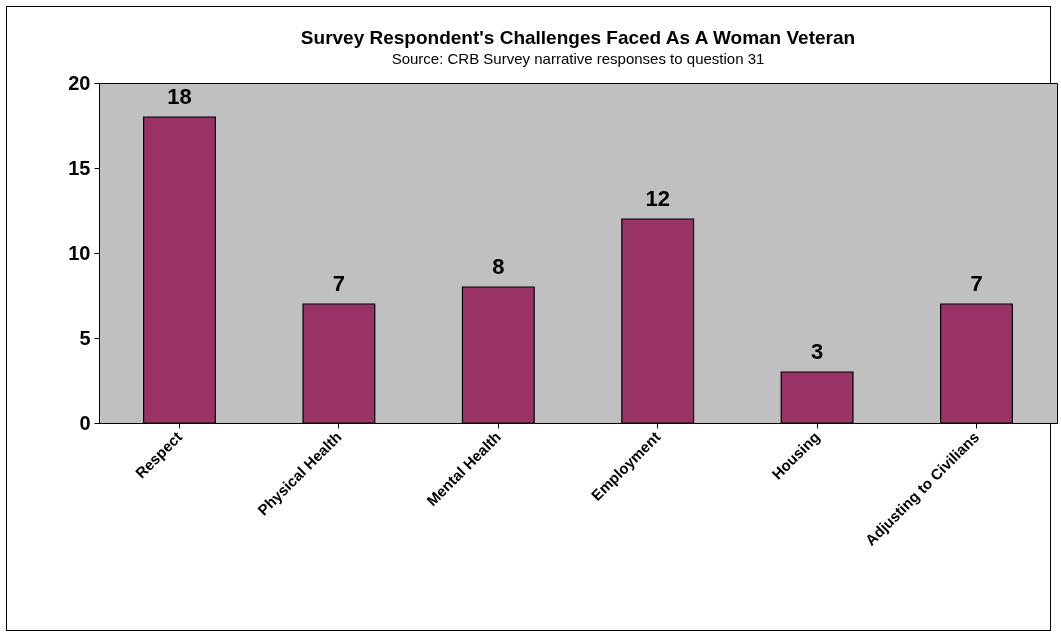  I want to click on data-label: 12, so click(657, 198).